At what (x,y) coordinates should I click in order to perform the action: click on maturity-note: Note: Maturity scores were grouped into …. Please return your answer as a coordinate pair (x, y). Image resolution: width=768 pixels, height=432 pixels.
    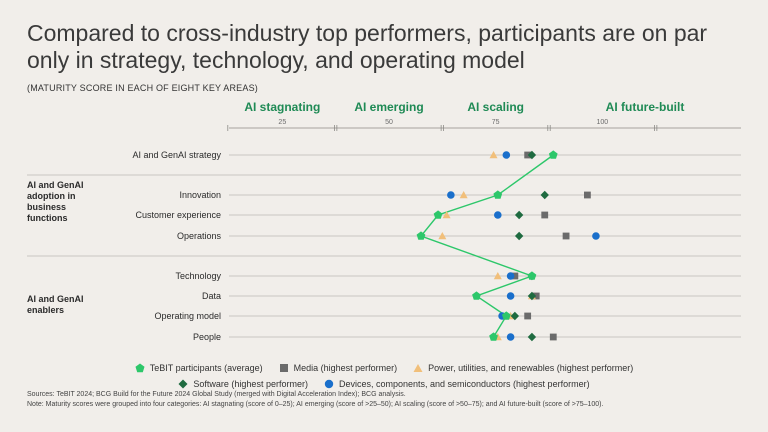
    Looking at the image, I should click on (315, 404).